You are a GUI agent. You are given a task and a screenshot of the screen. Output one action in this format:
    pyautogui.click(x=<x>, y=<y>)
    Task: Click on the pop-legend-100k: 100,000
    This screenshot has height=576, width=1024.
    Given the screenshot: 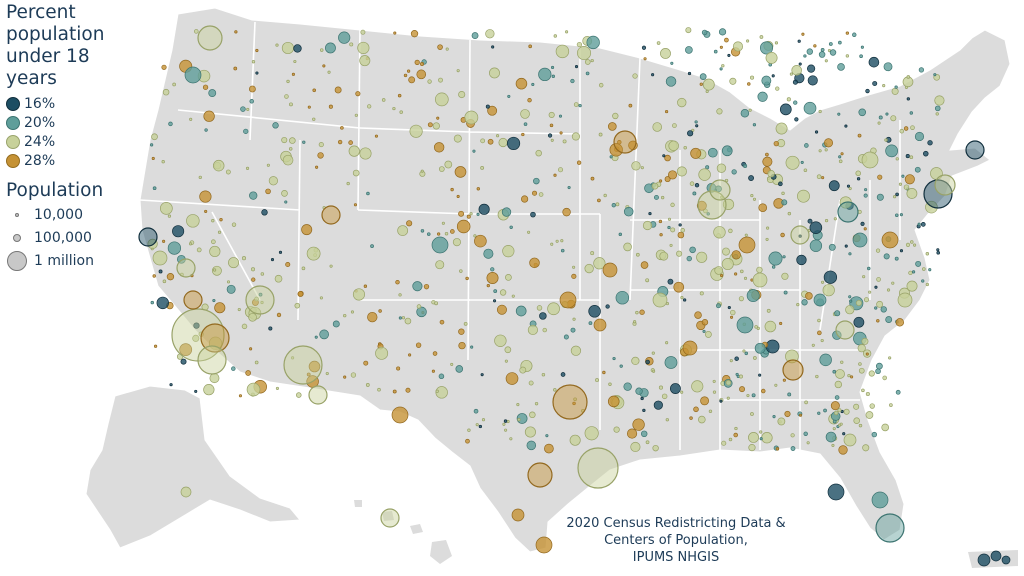 What is the action you would take?
    pyautogui.click(x=66, y=237)
    